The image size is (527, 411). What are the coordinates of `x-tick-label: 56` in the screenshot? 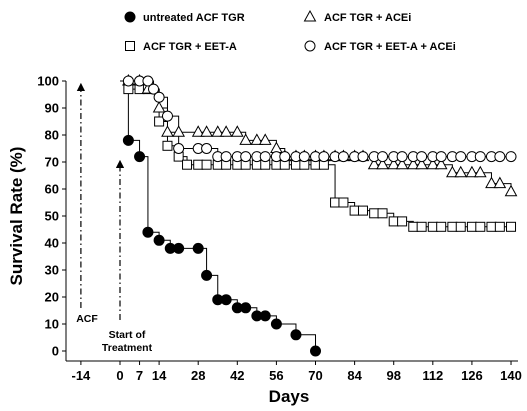 It's located at (276, 375).